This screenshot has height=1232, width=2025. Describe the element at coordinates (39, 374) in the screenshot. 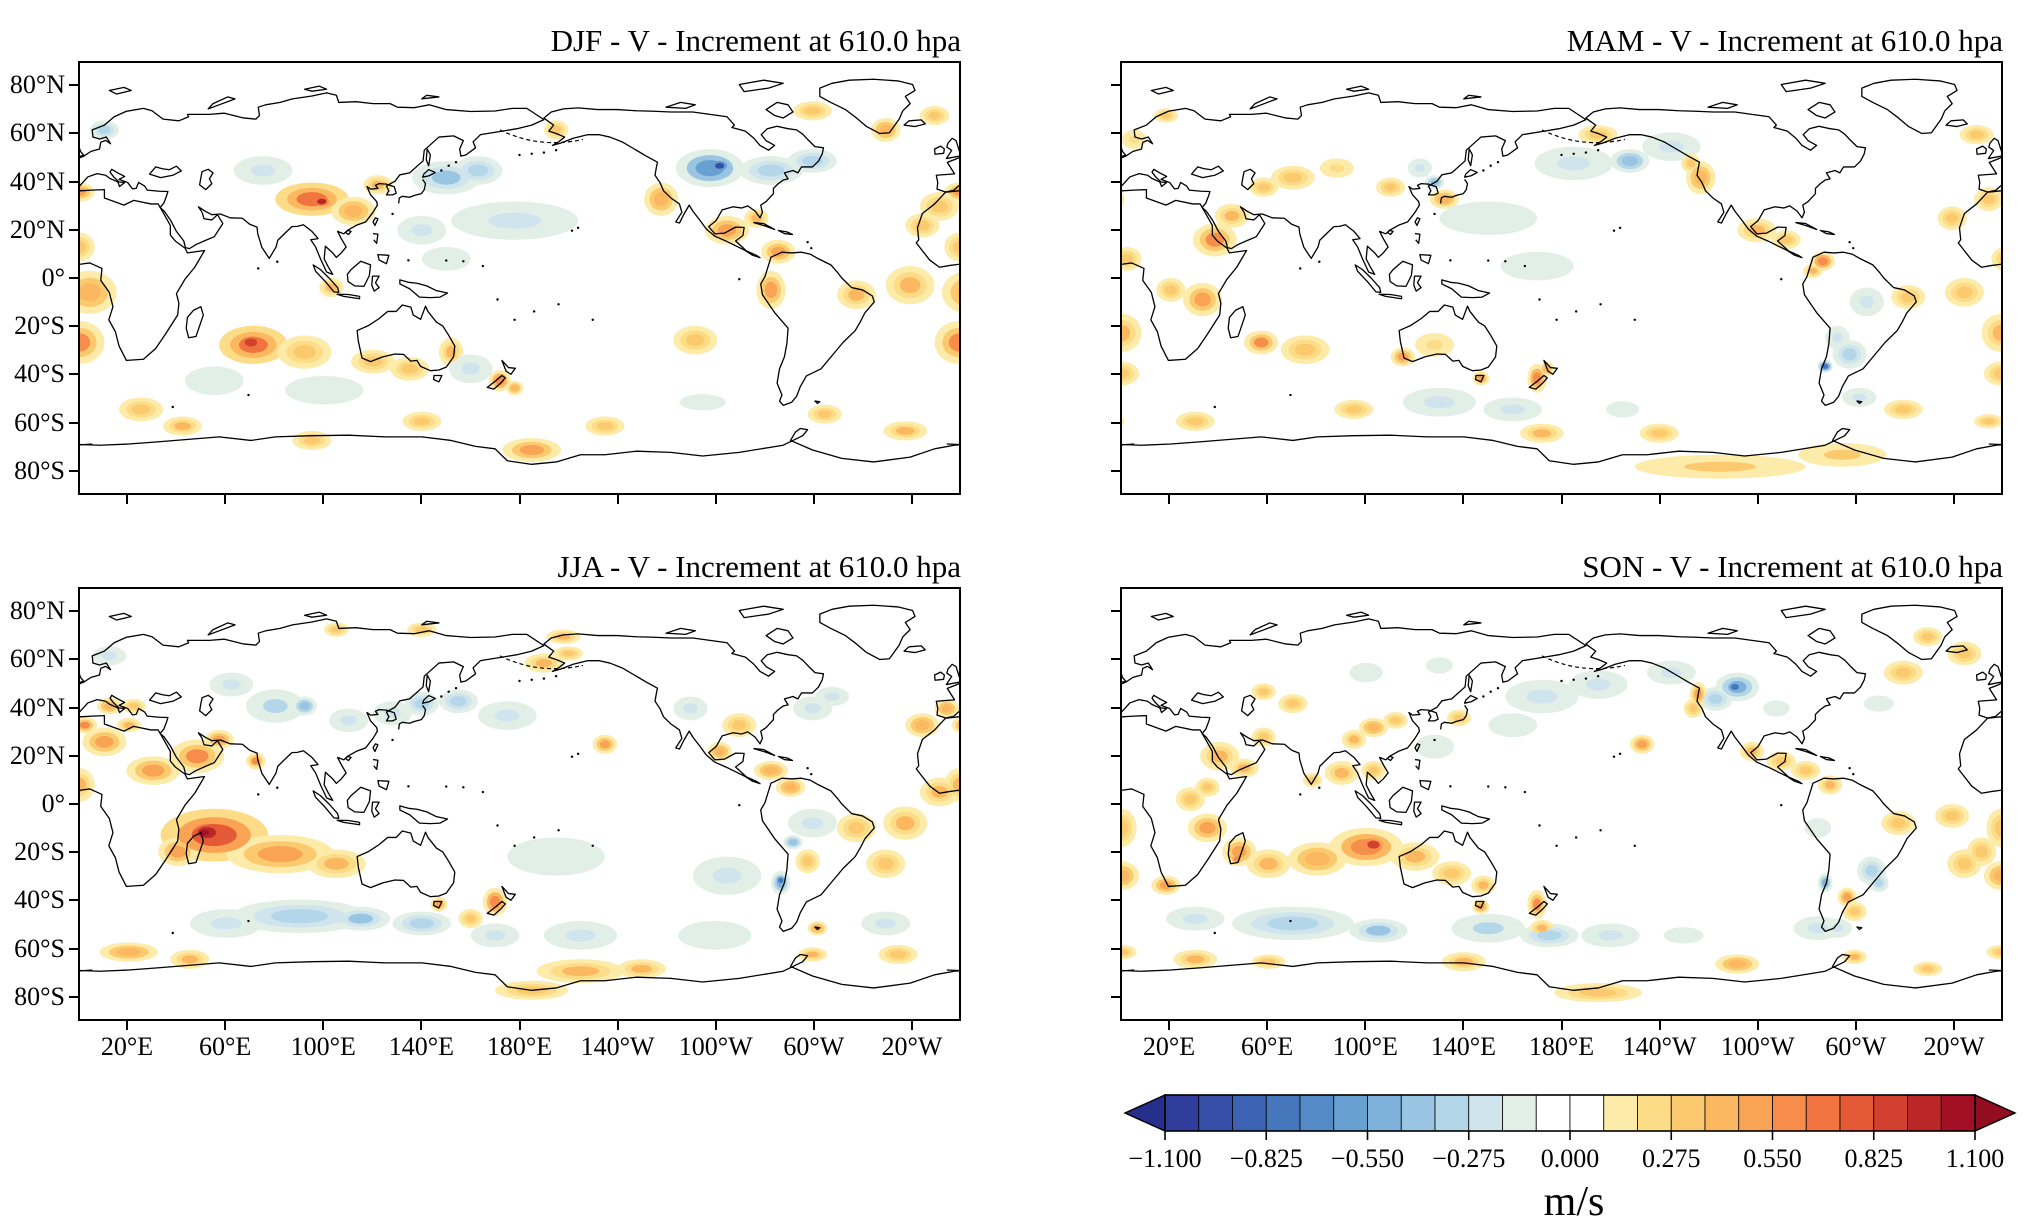

I see `lat-tick-label: 40°S` at that location.